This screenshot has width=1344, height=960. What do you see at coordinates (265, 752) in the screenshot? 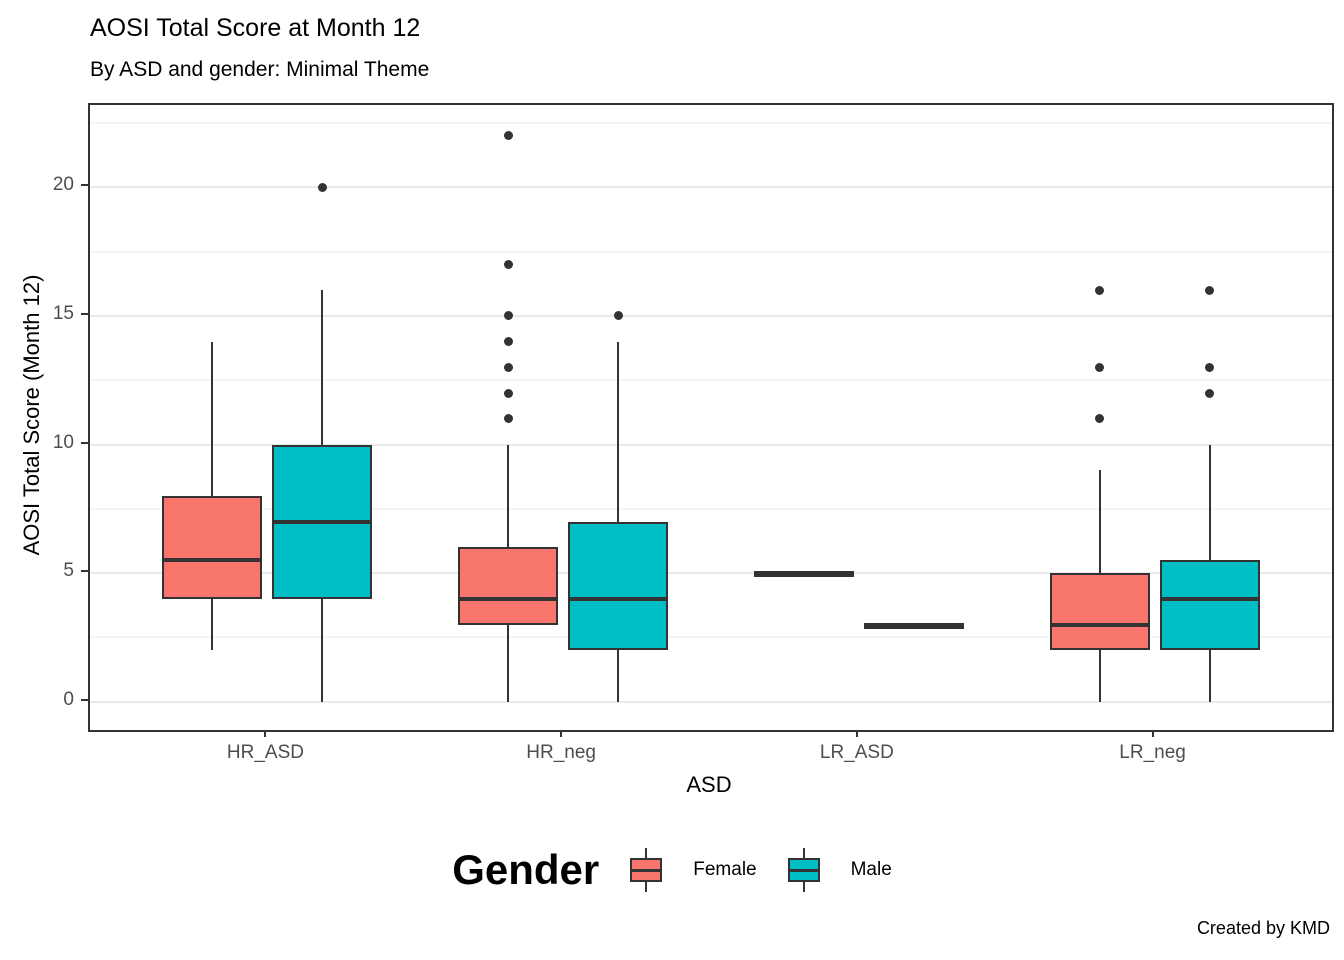
I see `x-tick-label: HR_ASD` at bounding box center [265, 752].